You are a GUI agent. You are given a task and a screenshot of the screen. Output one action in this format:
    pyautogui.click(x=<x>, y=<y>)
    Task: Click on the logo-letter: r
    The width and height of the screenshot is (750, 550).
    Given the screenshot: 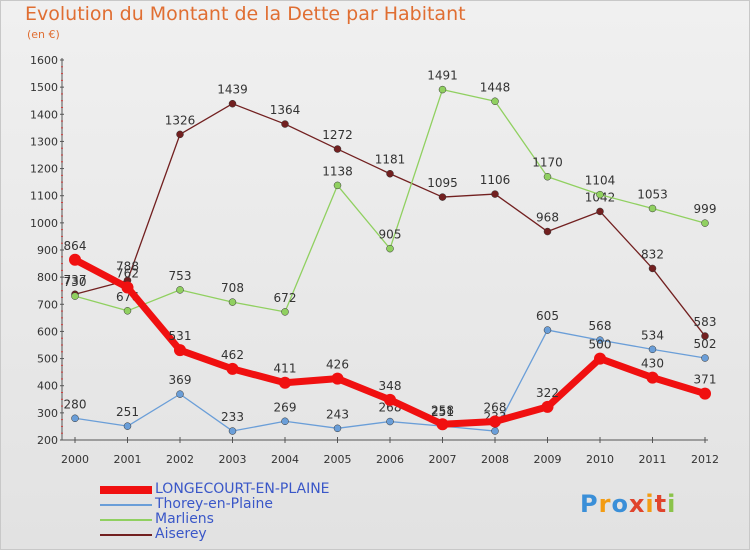 What is the action you would take?
    pyautogui.click(x=605, y=504)
    